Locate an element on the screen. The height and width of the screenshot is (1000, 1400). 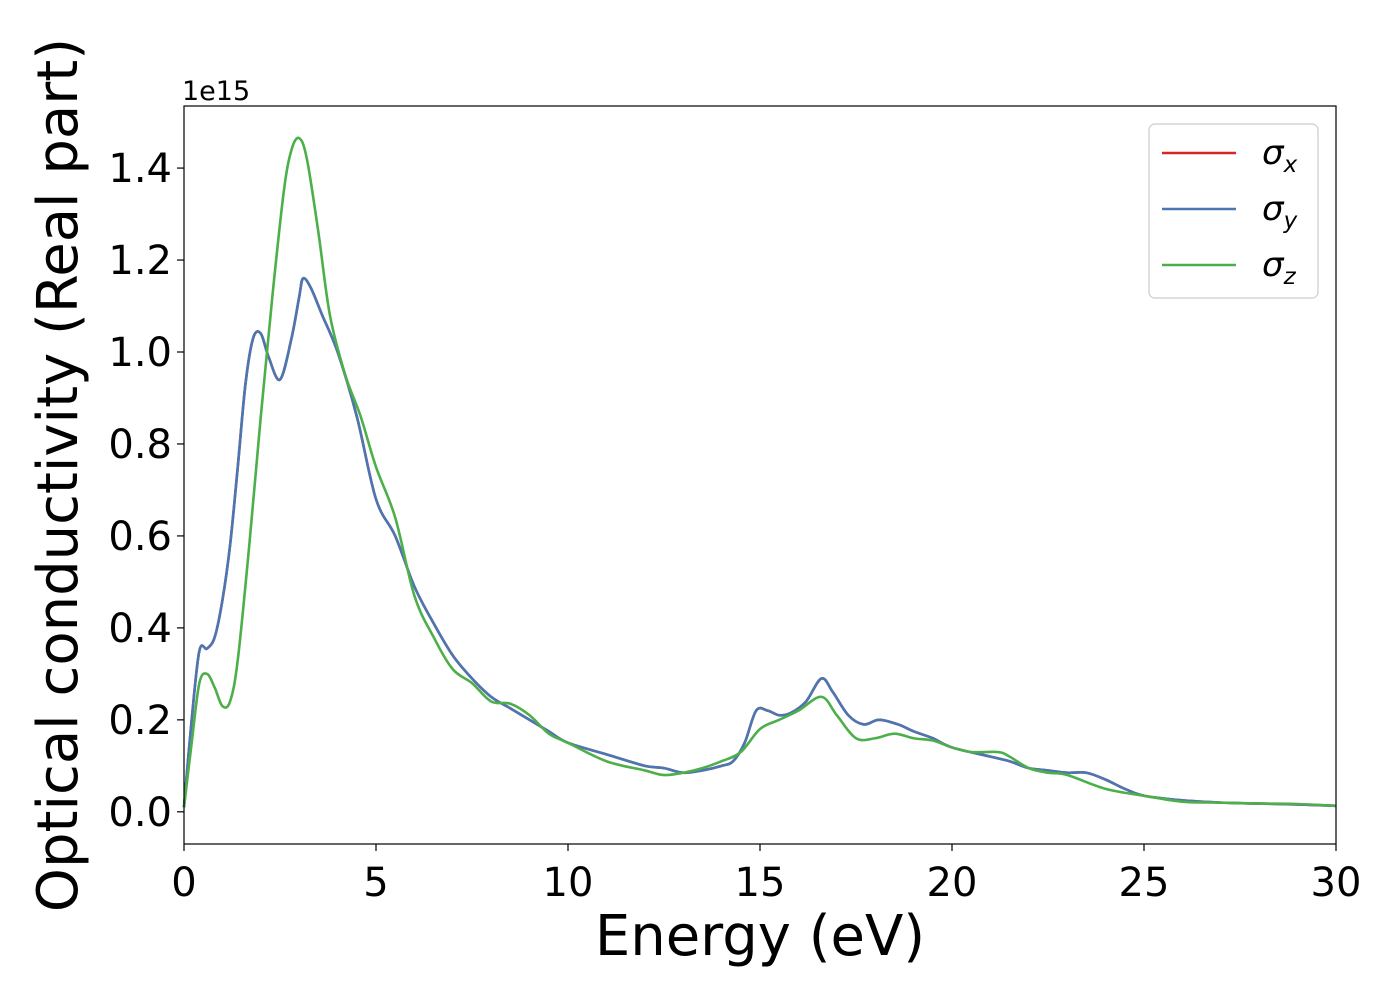
x-axis-title: Energy (eV) is located at coordinates (760, 936).